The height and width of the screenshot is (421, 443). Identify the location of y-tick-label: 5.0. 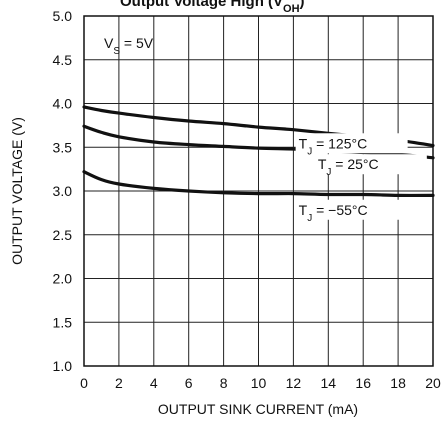
(63, 16).